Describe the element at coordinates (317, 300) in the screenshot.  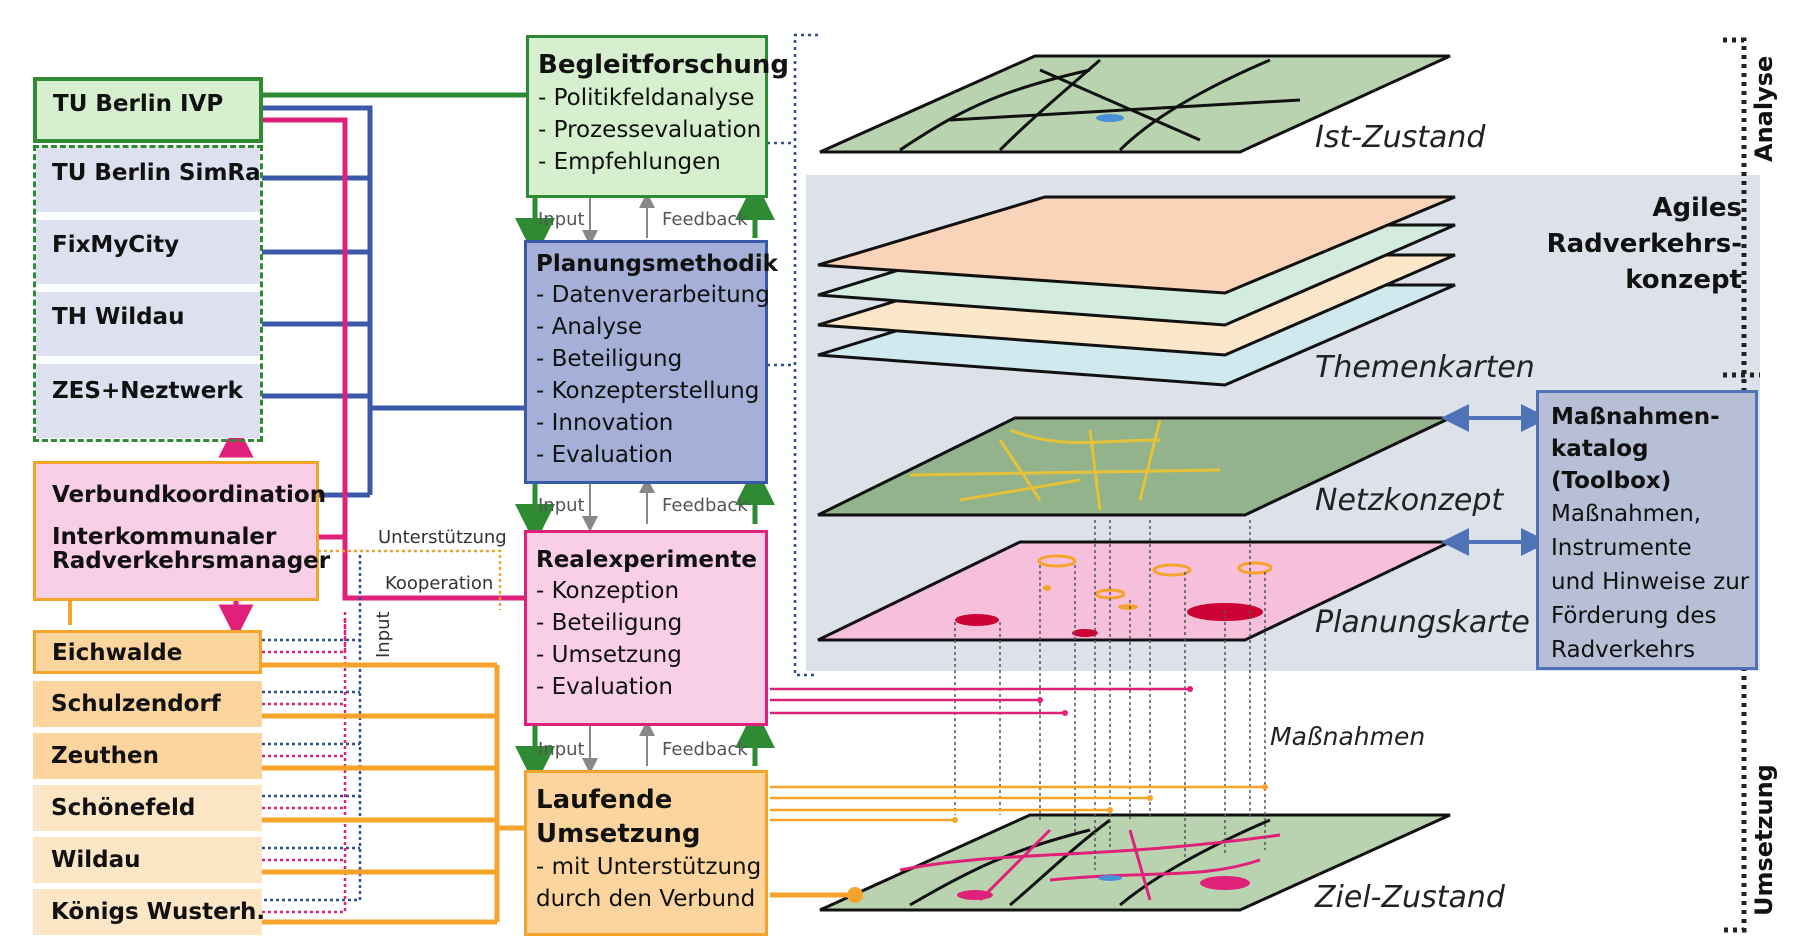
I see `blue-bus` at that location.